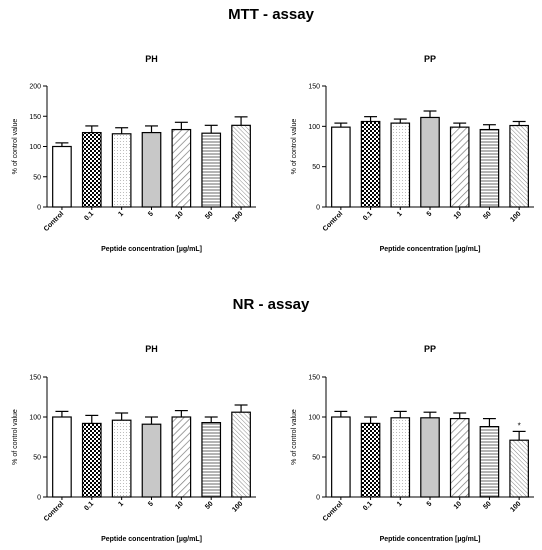  What do you see at coordinates (519, 425) in the screenshot?
I see `significance-marker: *` at bounding box center [519, 425].